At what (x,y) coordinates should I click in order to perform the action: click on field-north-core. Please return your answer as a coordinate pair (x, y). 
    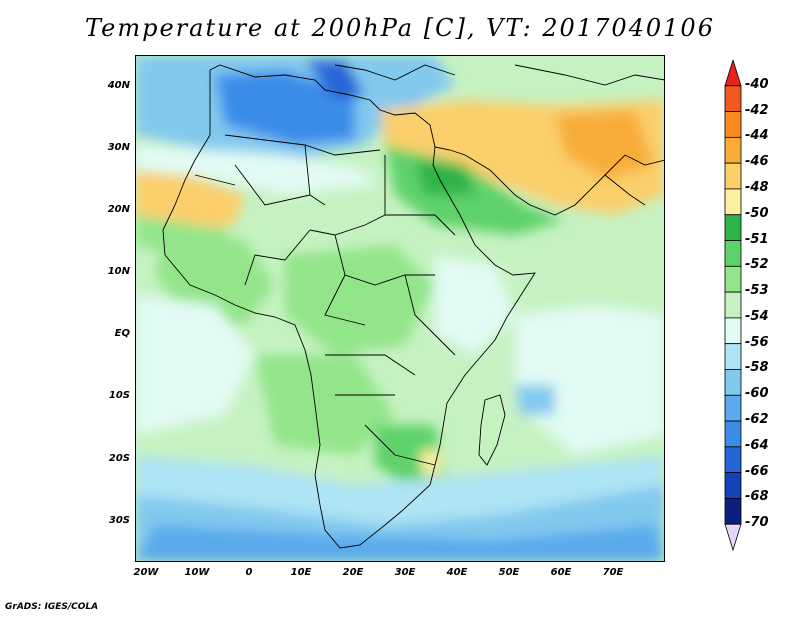
    Looking at the image, I should click on (285, 107).